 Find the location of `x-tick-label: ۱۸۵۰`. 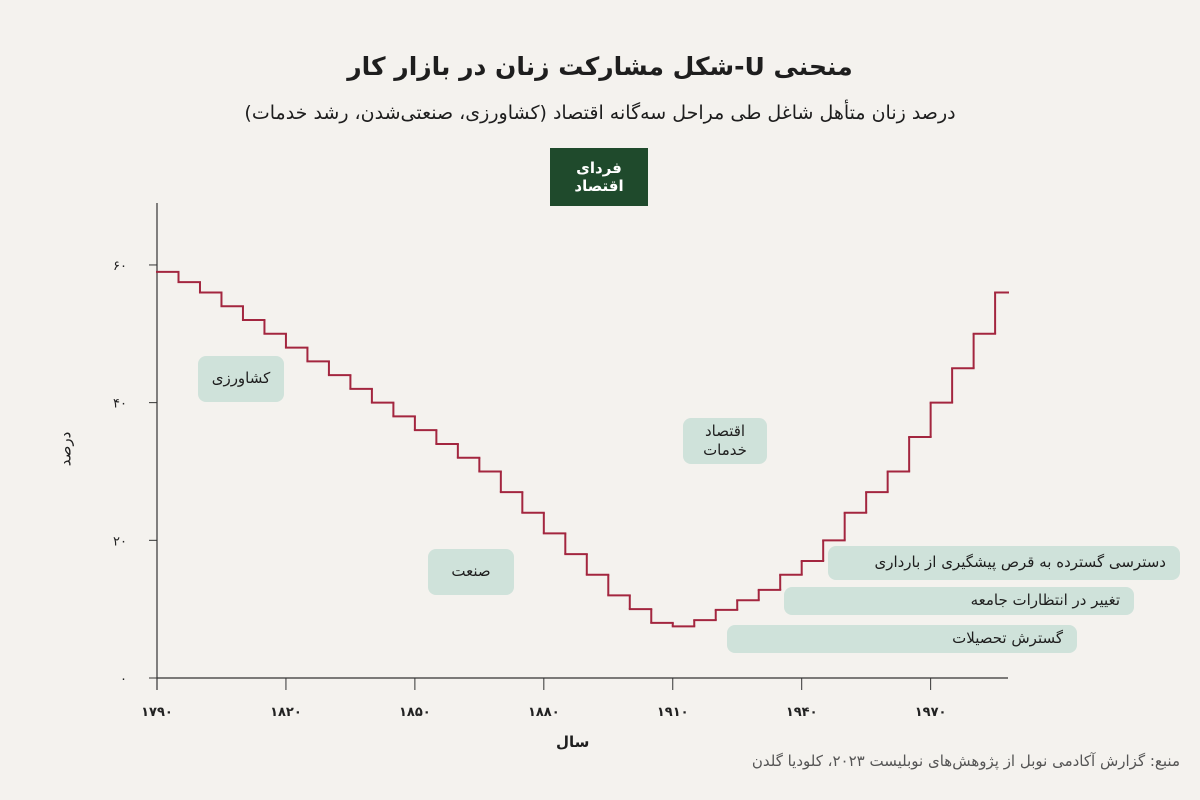

x-tick-label: ۱۸۵۰ is located at coordinates (415, 712).